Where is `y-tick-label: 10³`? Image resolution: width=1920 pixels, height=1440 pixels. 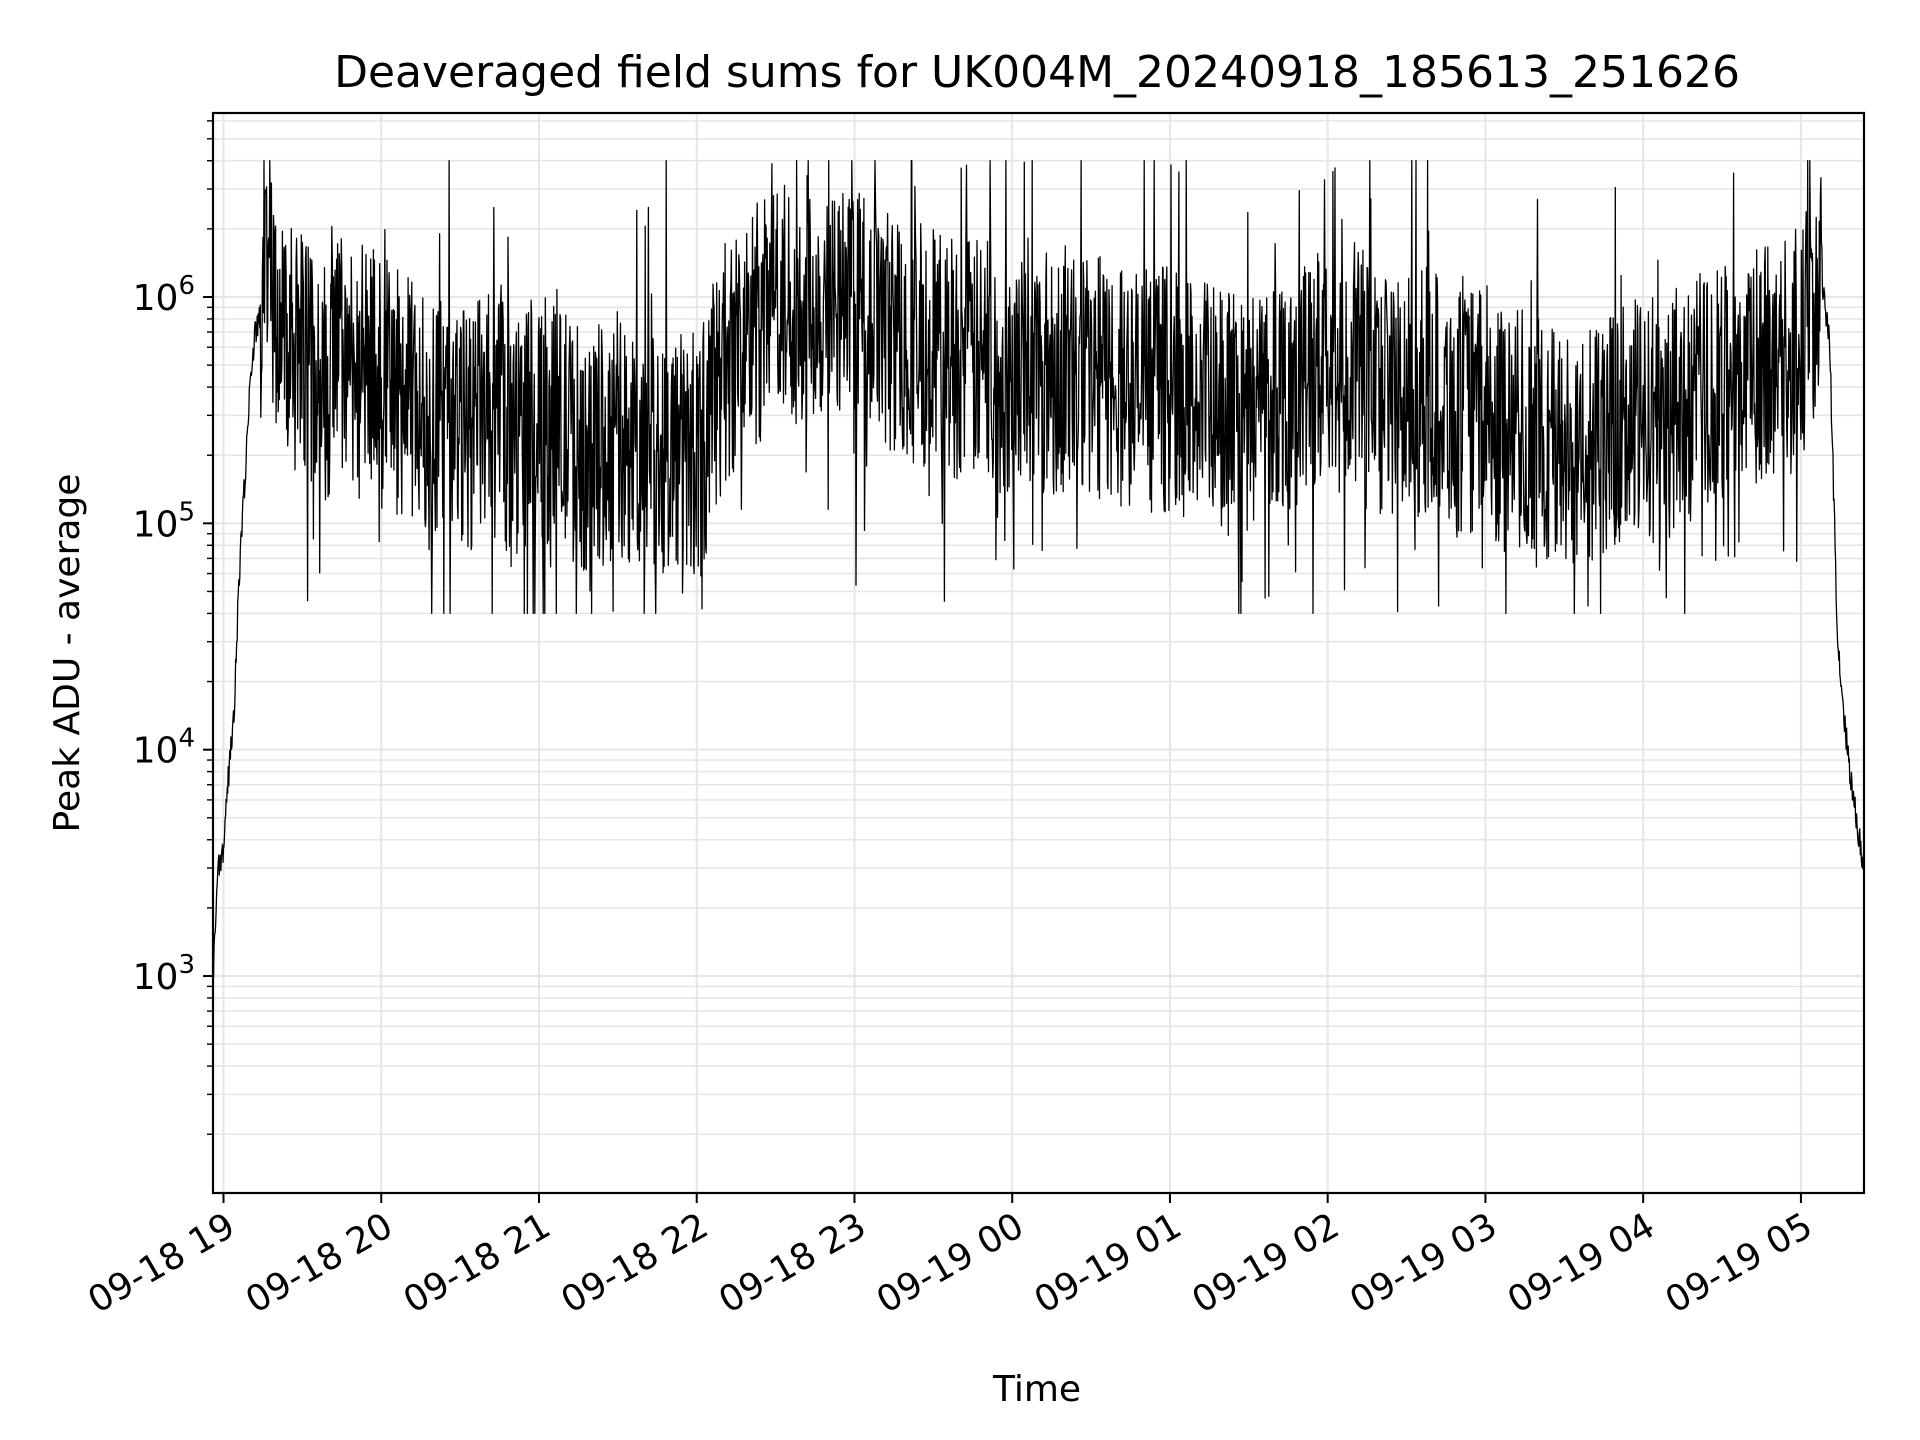
y-tick-label: 10³ is located at coordinates (164, 974).